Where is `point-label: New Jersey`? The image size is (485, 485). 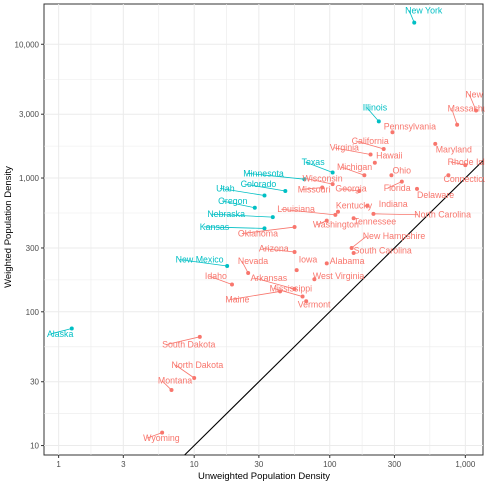 point-label: New Jersey is located at coordinates (475, 94).